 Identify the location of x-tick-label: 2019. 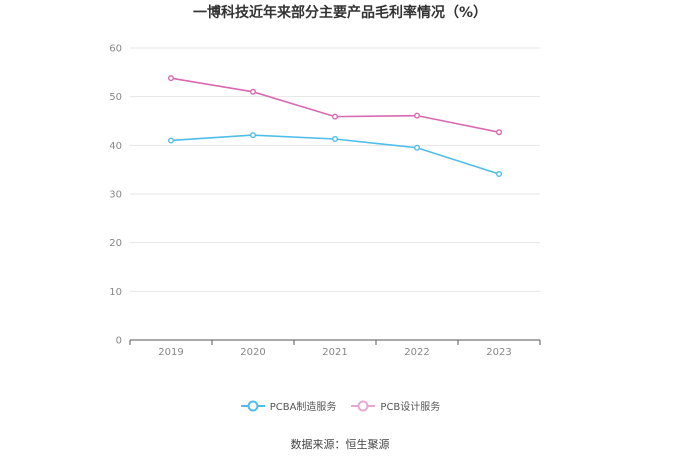
(170, 352).